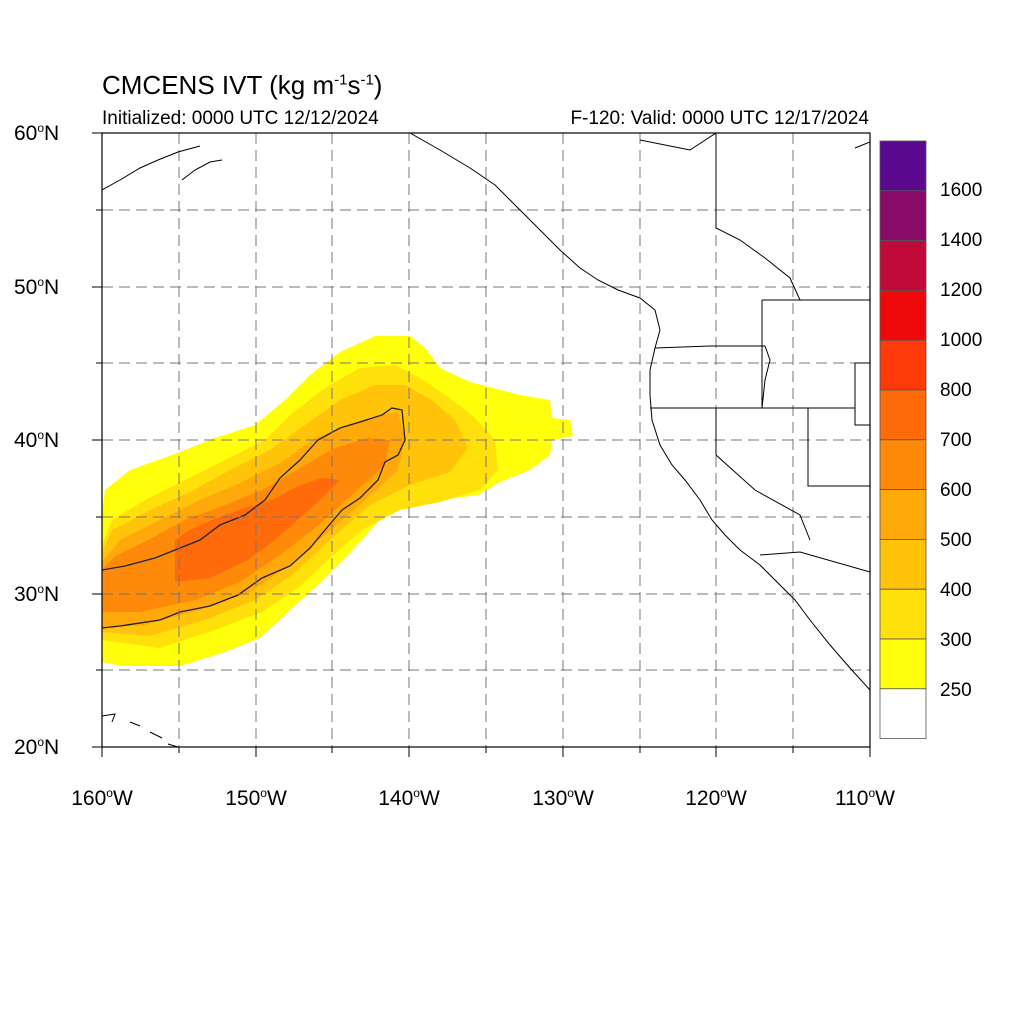 The width and height of the screenshot is (1024, 1024). What do you see at coordinates (37, 287) in the screenshot?
I see `lat-label-50n: 50oN` at bounding box center [37, 287].